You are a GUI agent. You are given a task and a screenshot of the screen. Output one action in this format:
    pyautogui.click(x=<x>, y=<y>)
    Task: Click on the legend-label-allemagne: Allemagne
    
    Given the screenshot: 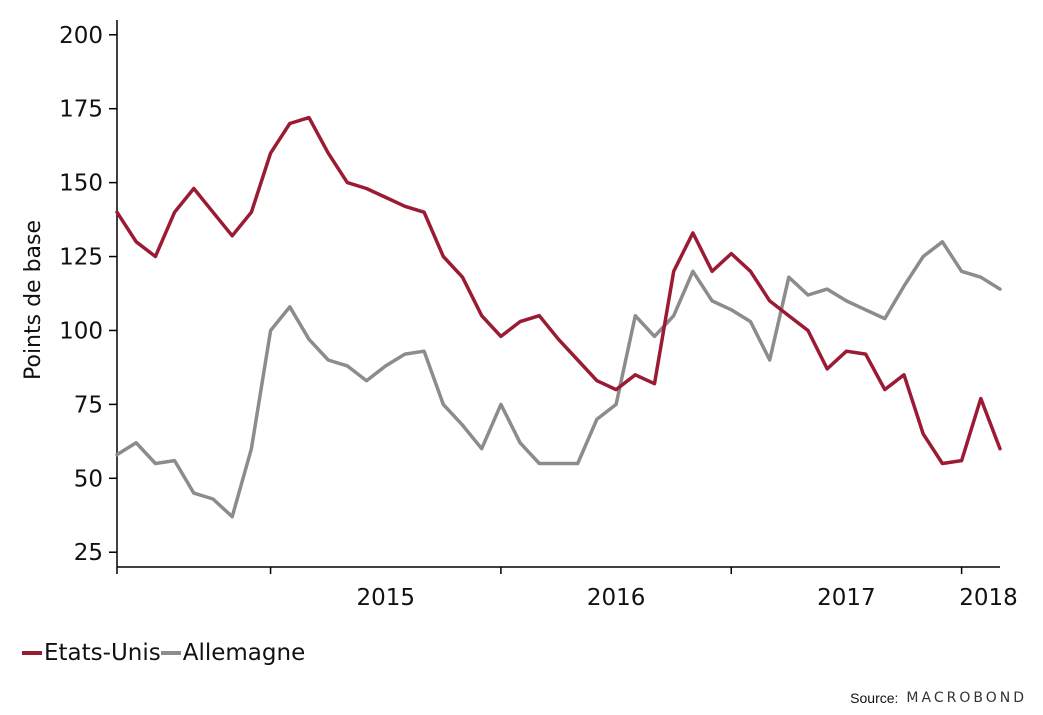 What is the action you would take?
    pyautogui.click(x=244, y=653)
    